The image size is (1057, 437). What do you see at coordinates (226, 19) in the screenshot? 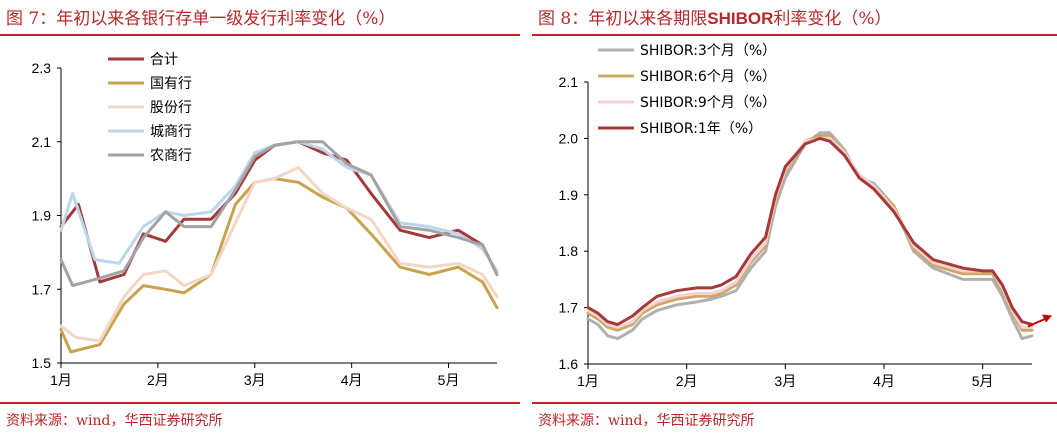
I see `title-text: 年初以来各银行存单一级发行利率变化（%）` at bounding box center [226, 19].